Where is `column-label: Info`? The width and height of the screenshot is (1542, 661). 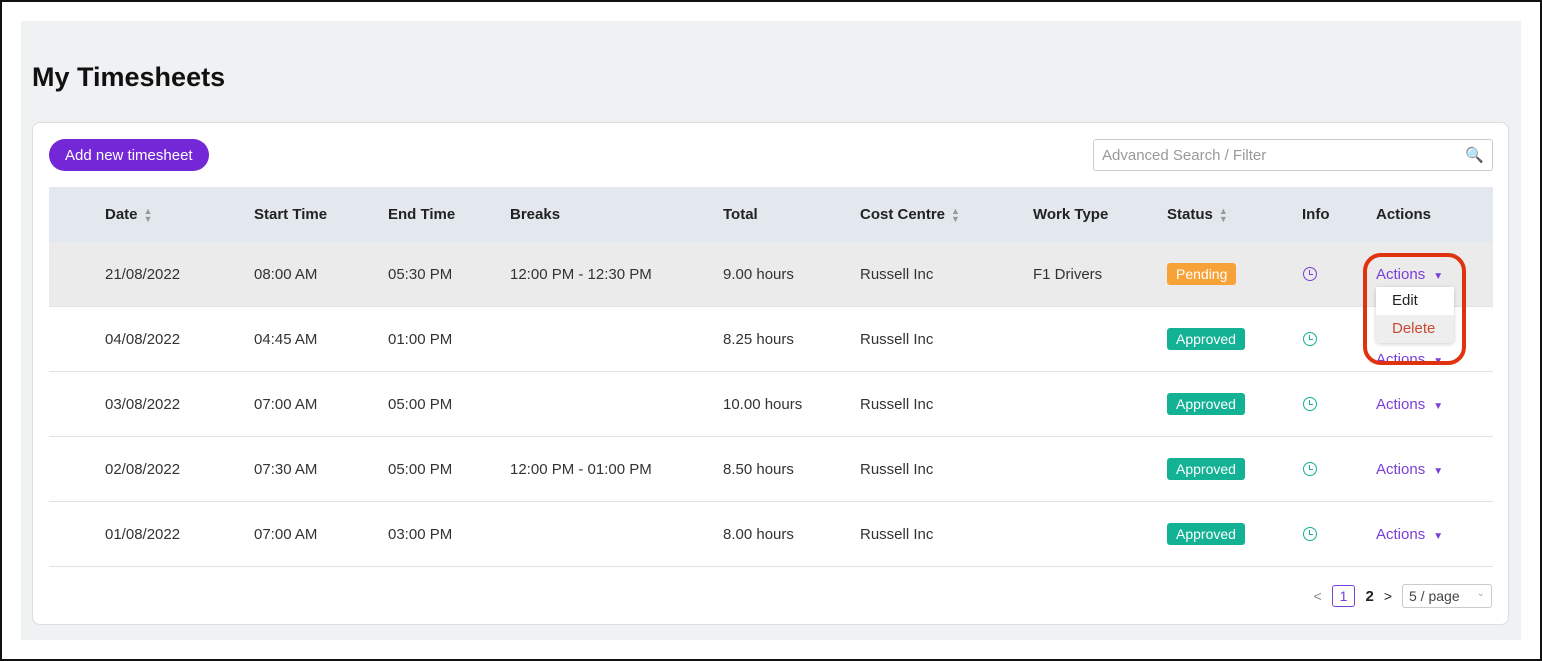 column-label: Info is located at coordinates (1316, 214).